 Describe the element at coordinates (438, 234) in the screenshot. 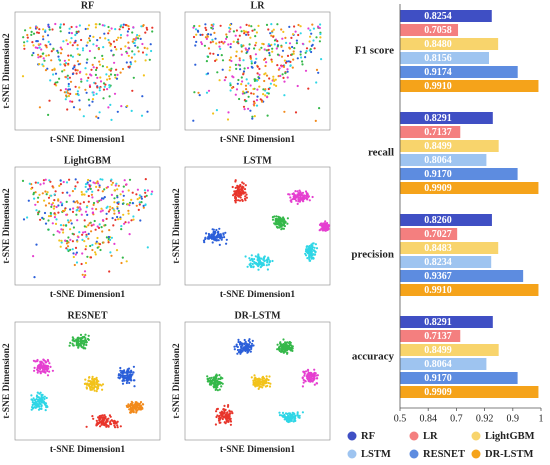

I see `value-label: 0.7027` at that location.